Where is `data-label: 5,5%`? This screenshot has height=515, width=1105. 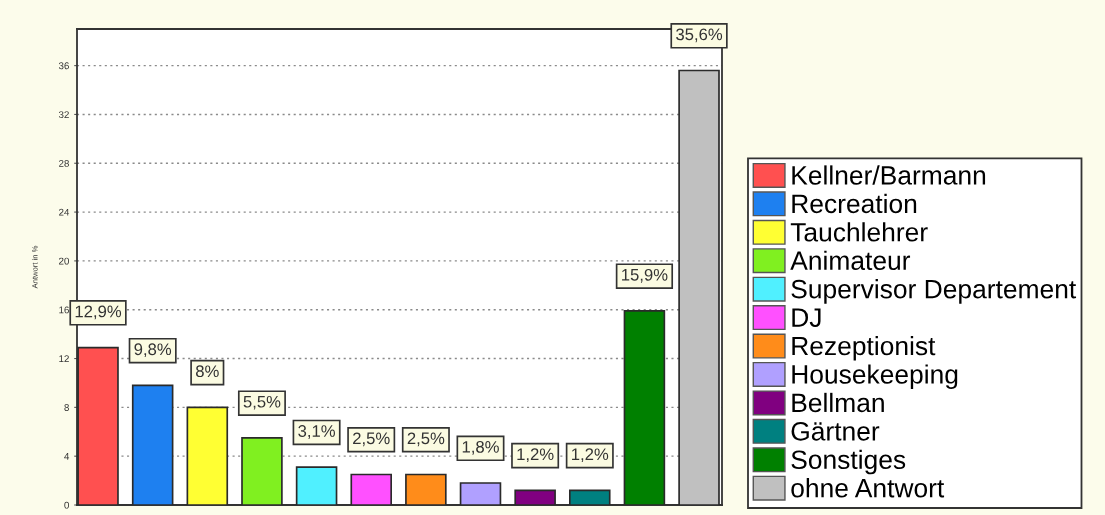
data-label: 5,5% is located at coordinates (262, 402).